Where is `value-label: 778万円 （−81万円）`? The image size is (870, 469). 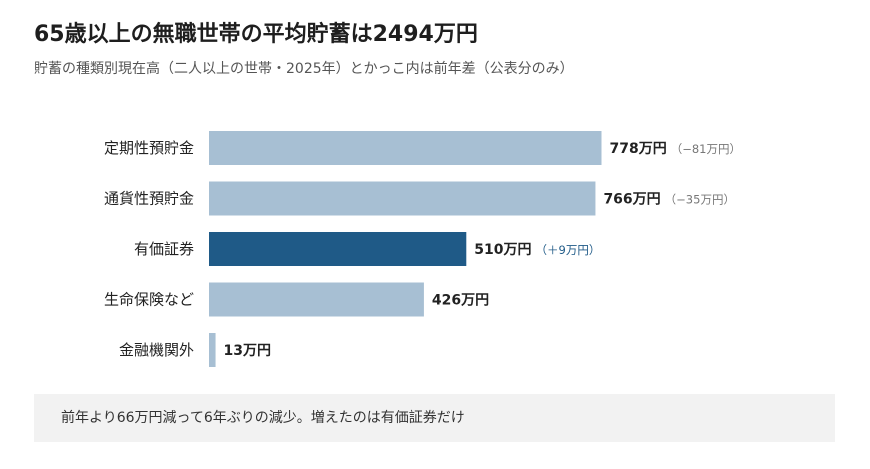
value-label: 778万円 （−81万円） is located at coordinates (676, 149).